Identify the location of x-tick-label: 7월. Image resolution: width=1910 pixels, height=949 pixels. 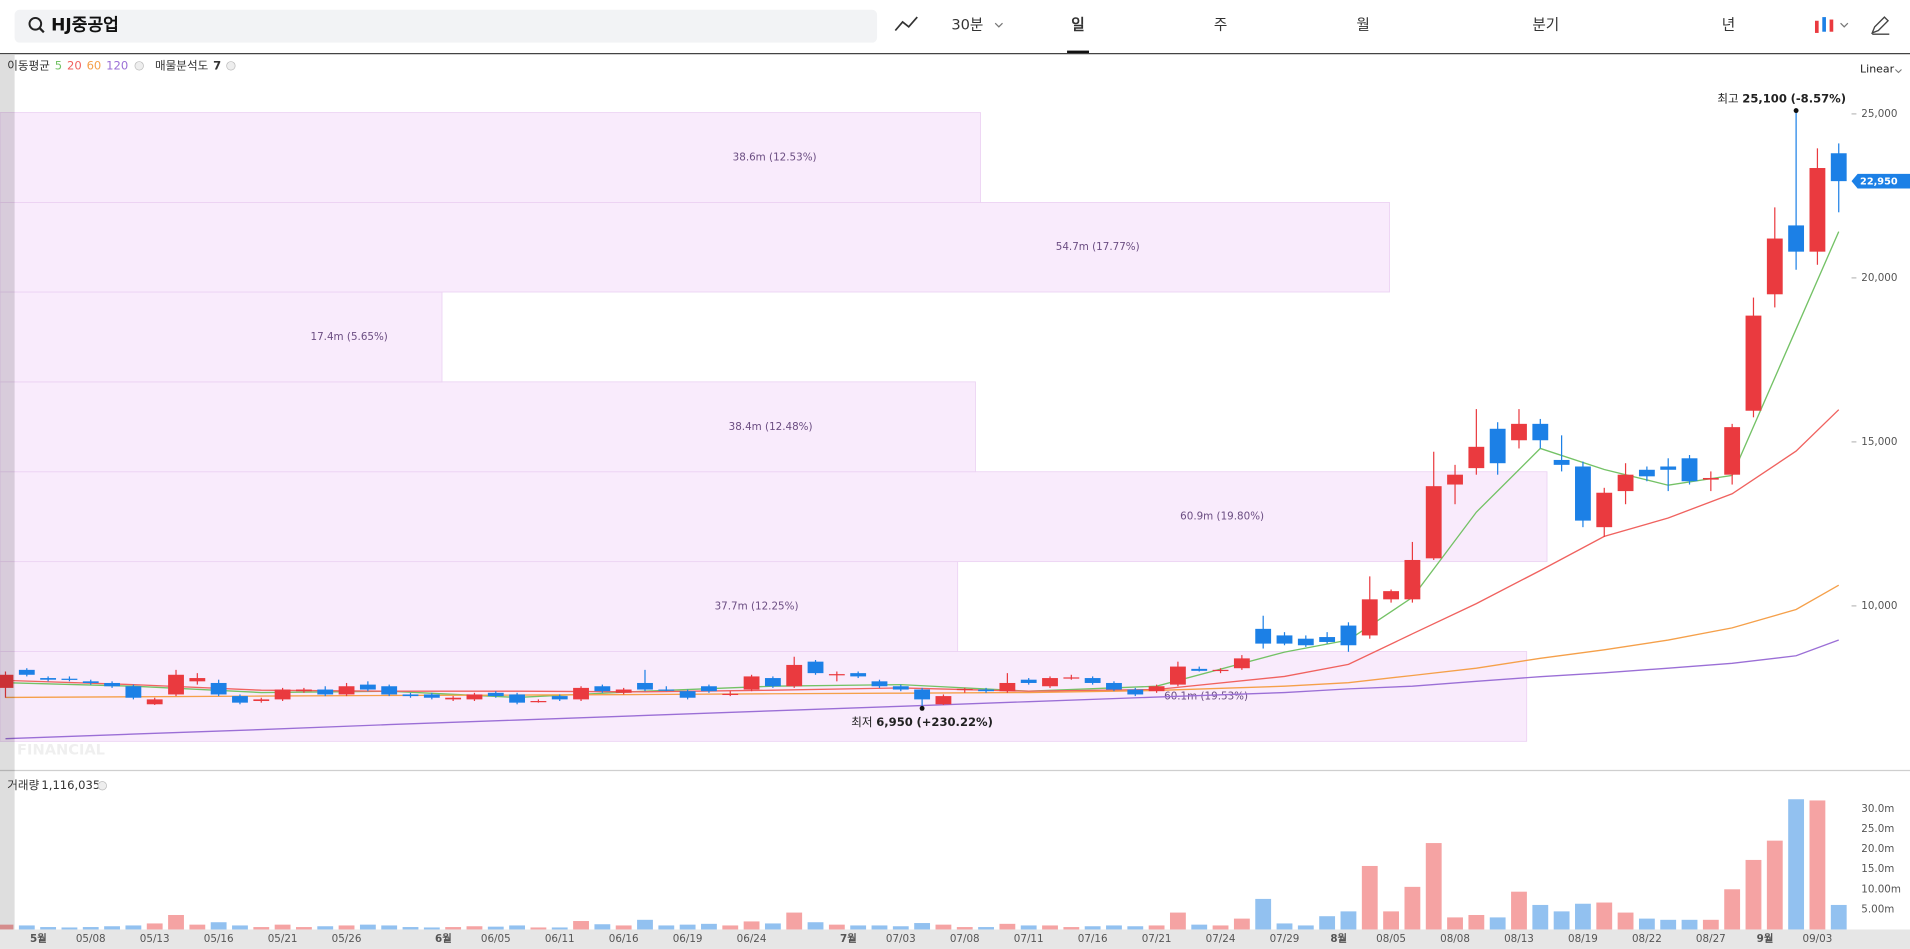
(848, 938).